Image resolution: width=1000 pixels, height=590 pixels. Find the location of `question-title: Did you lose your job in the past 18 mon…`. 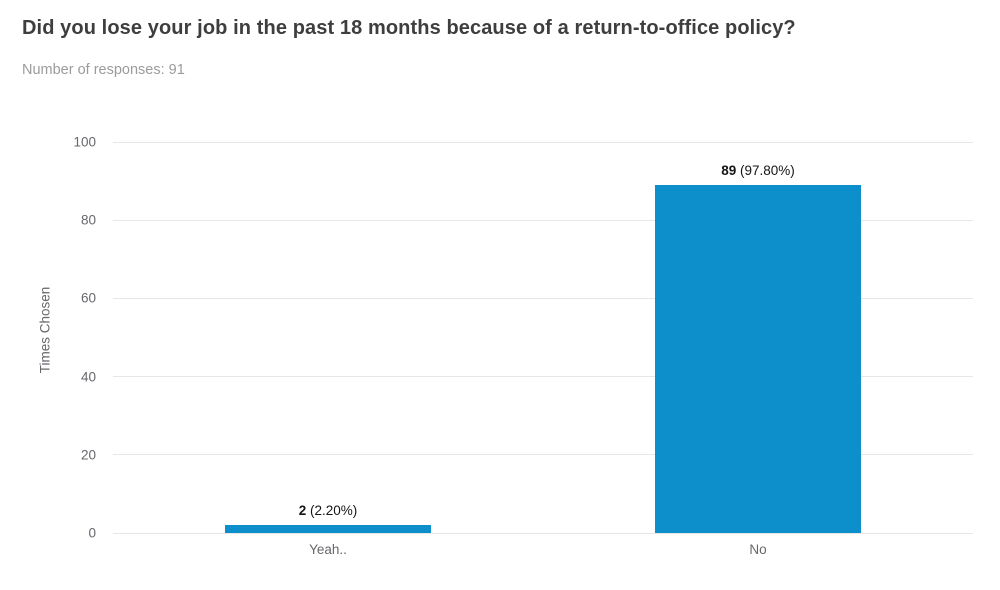

question-title: Did you lose your job in the past 18 mon… is located at coordinates (409, 28).